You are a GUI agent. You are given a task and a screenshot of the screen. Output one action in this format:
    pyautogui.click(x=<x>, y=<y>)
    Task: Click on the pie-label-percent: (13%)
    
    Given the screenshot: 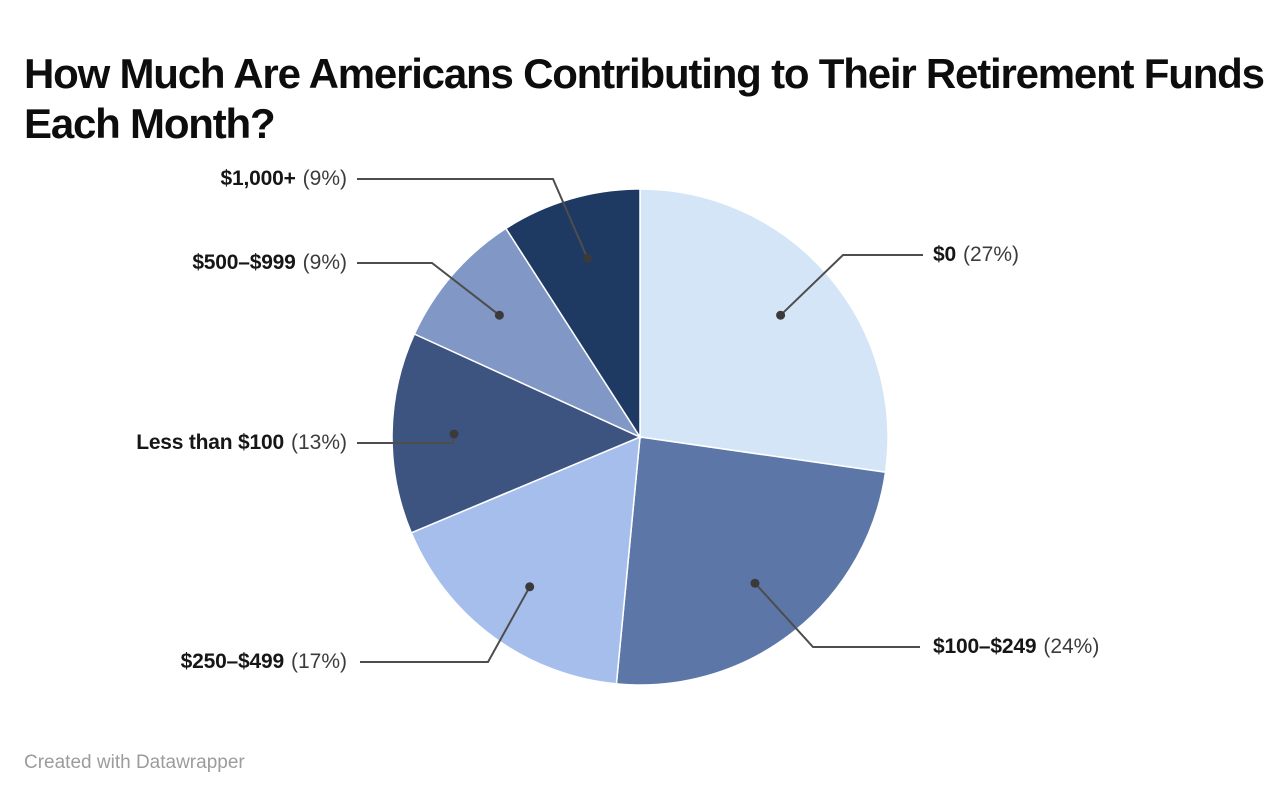 What is the action you would take?
    pyautogui.click(x=318, y=442)
    